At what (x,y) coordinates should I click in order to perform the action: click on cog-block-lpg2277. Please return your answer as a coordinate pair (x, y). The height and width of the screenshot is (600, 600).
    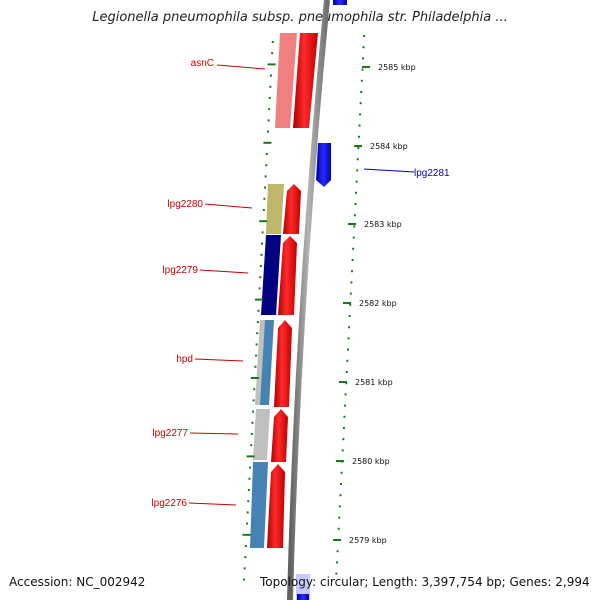
    Looking at the image, I should click on (261, 434).